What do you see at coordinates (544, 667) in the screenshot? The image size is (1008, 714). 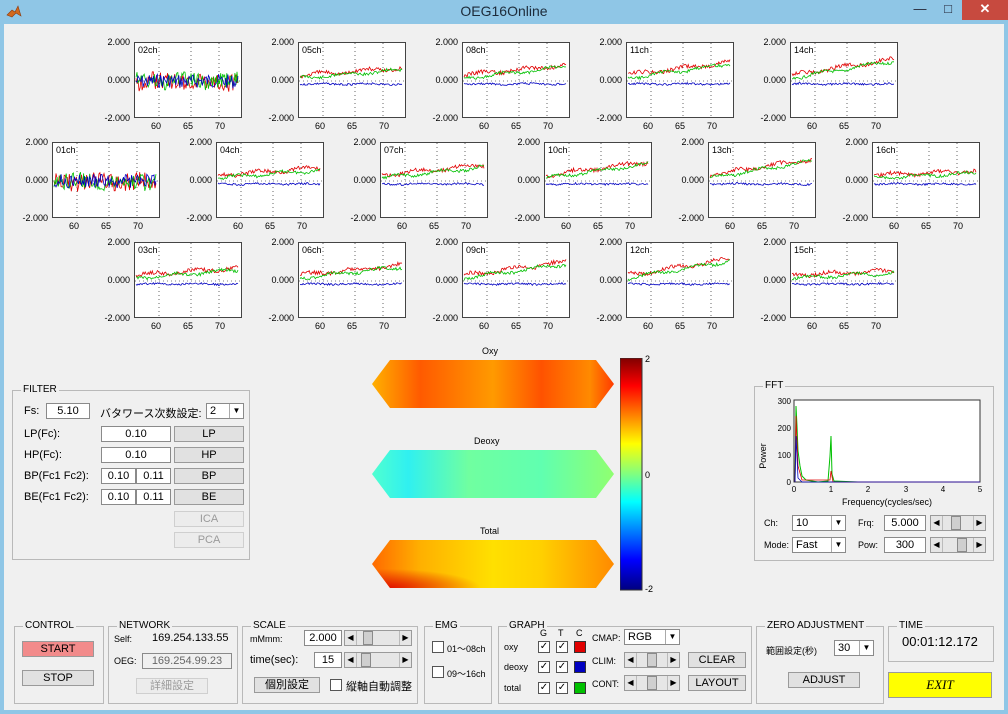 I see `deoxy-graph-checkbox: ✓` at bounding box center [544, 667].